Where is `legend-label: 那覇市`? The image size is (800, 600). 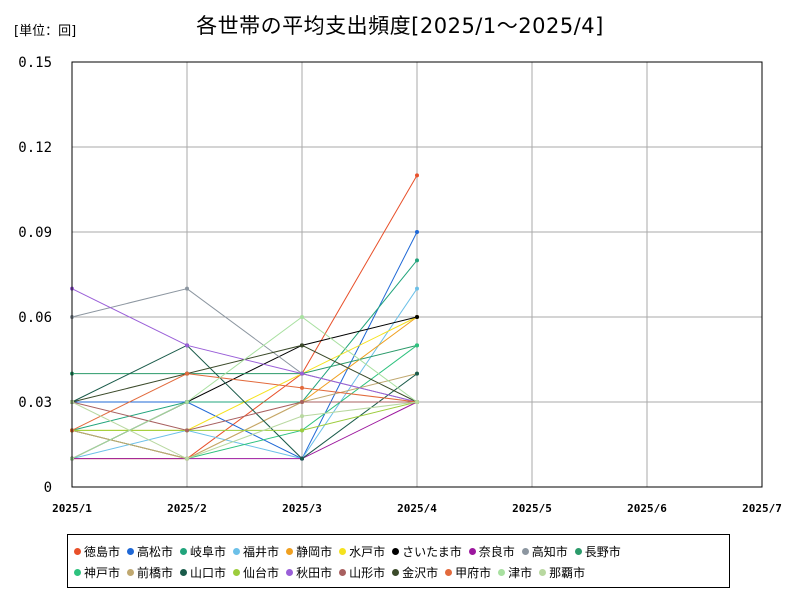 legend-label: 那覇市 is located at coordinates (567, 573).